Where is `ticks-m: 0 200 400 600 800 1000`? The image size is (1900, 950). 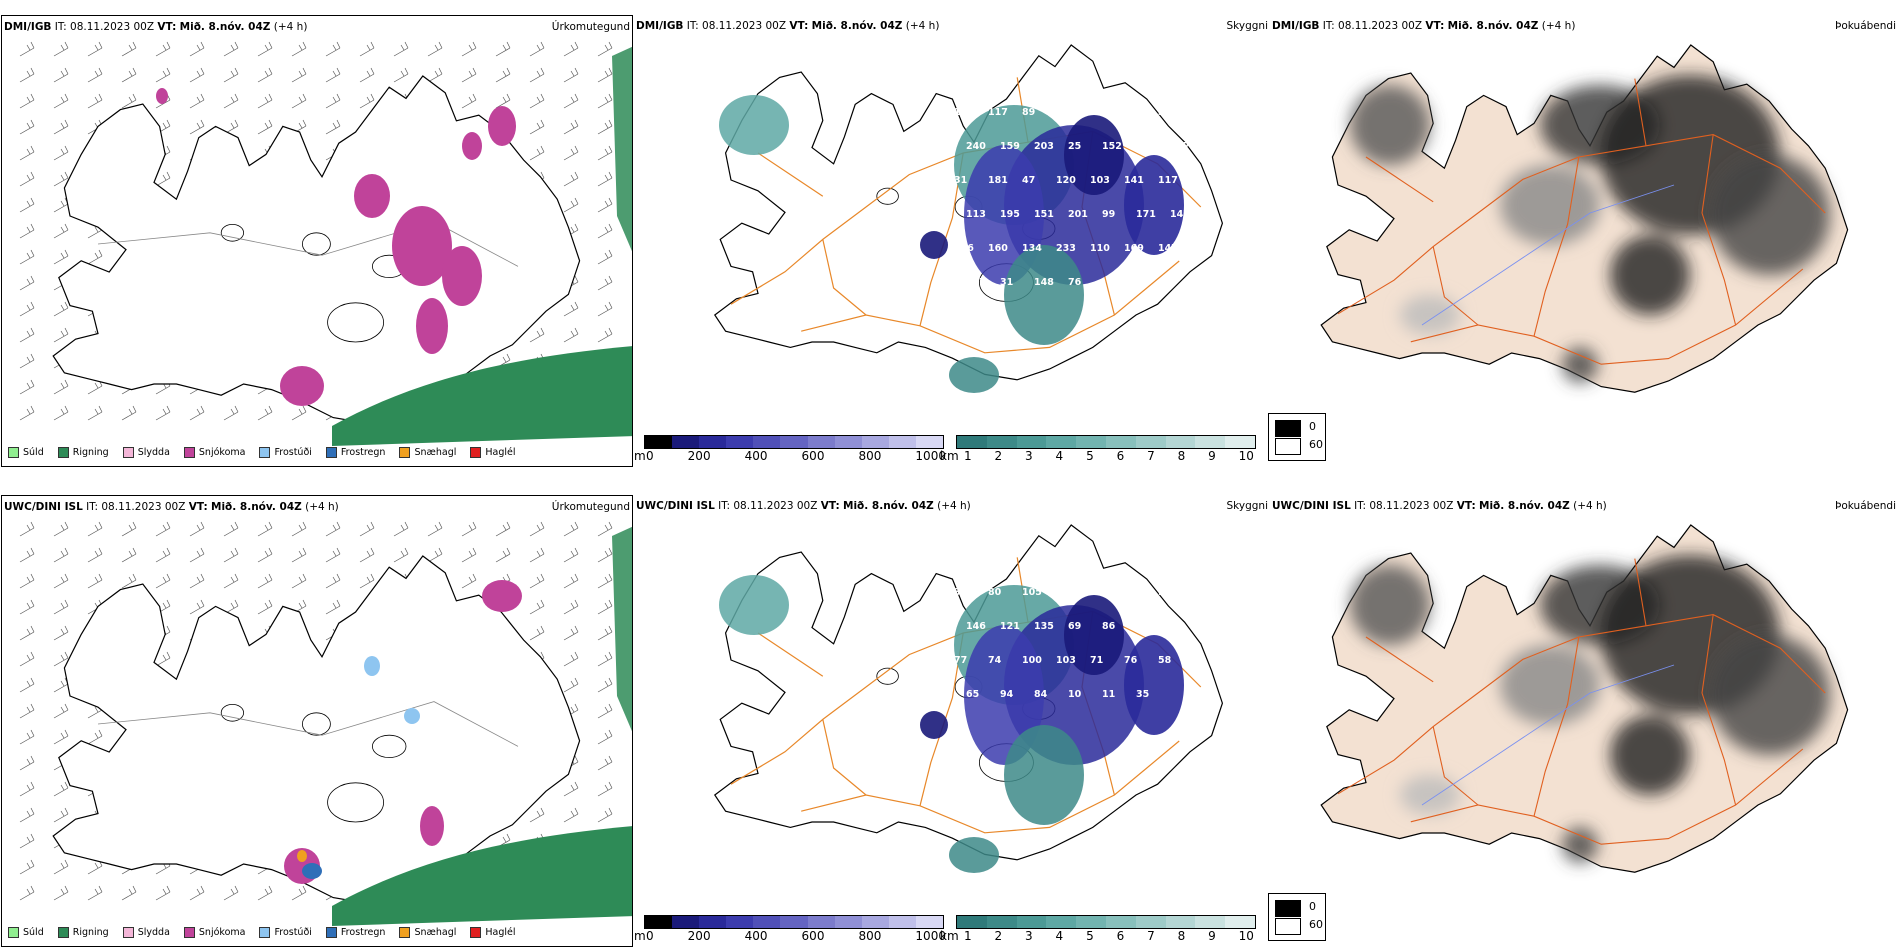
ticks-m: 0 200 400 600 800 1000 is located at coordinates (796, 456).